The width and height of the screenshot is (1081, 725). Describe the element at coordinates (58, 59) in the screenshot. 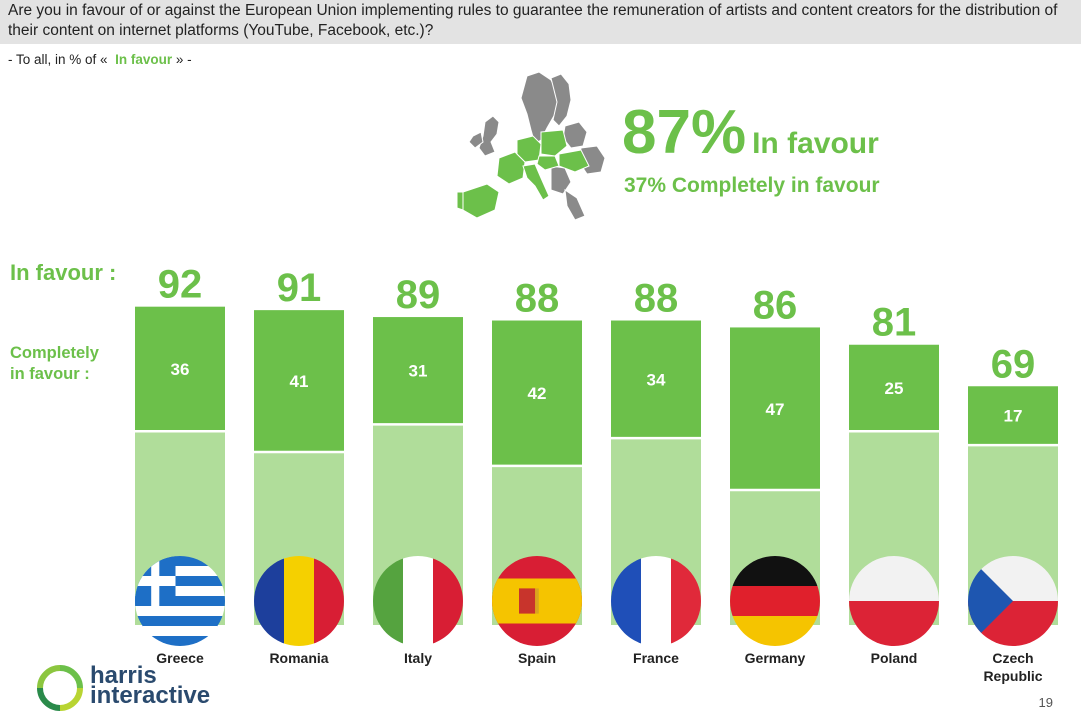

I see `base-prefix: - To all, in % of «` at that location.